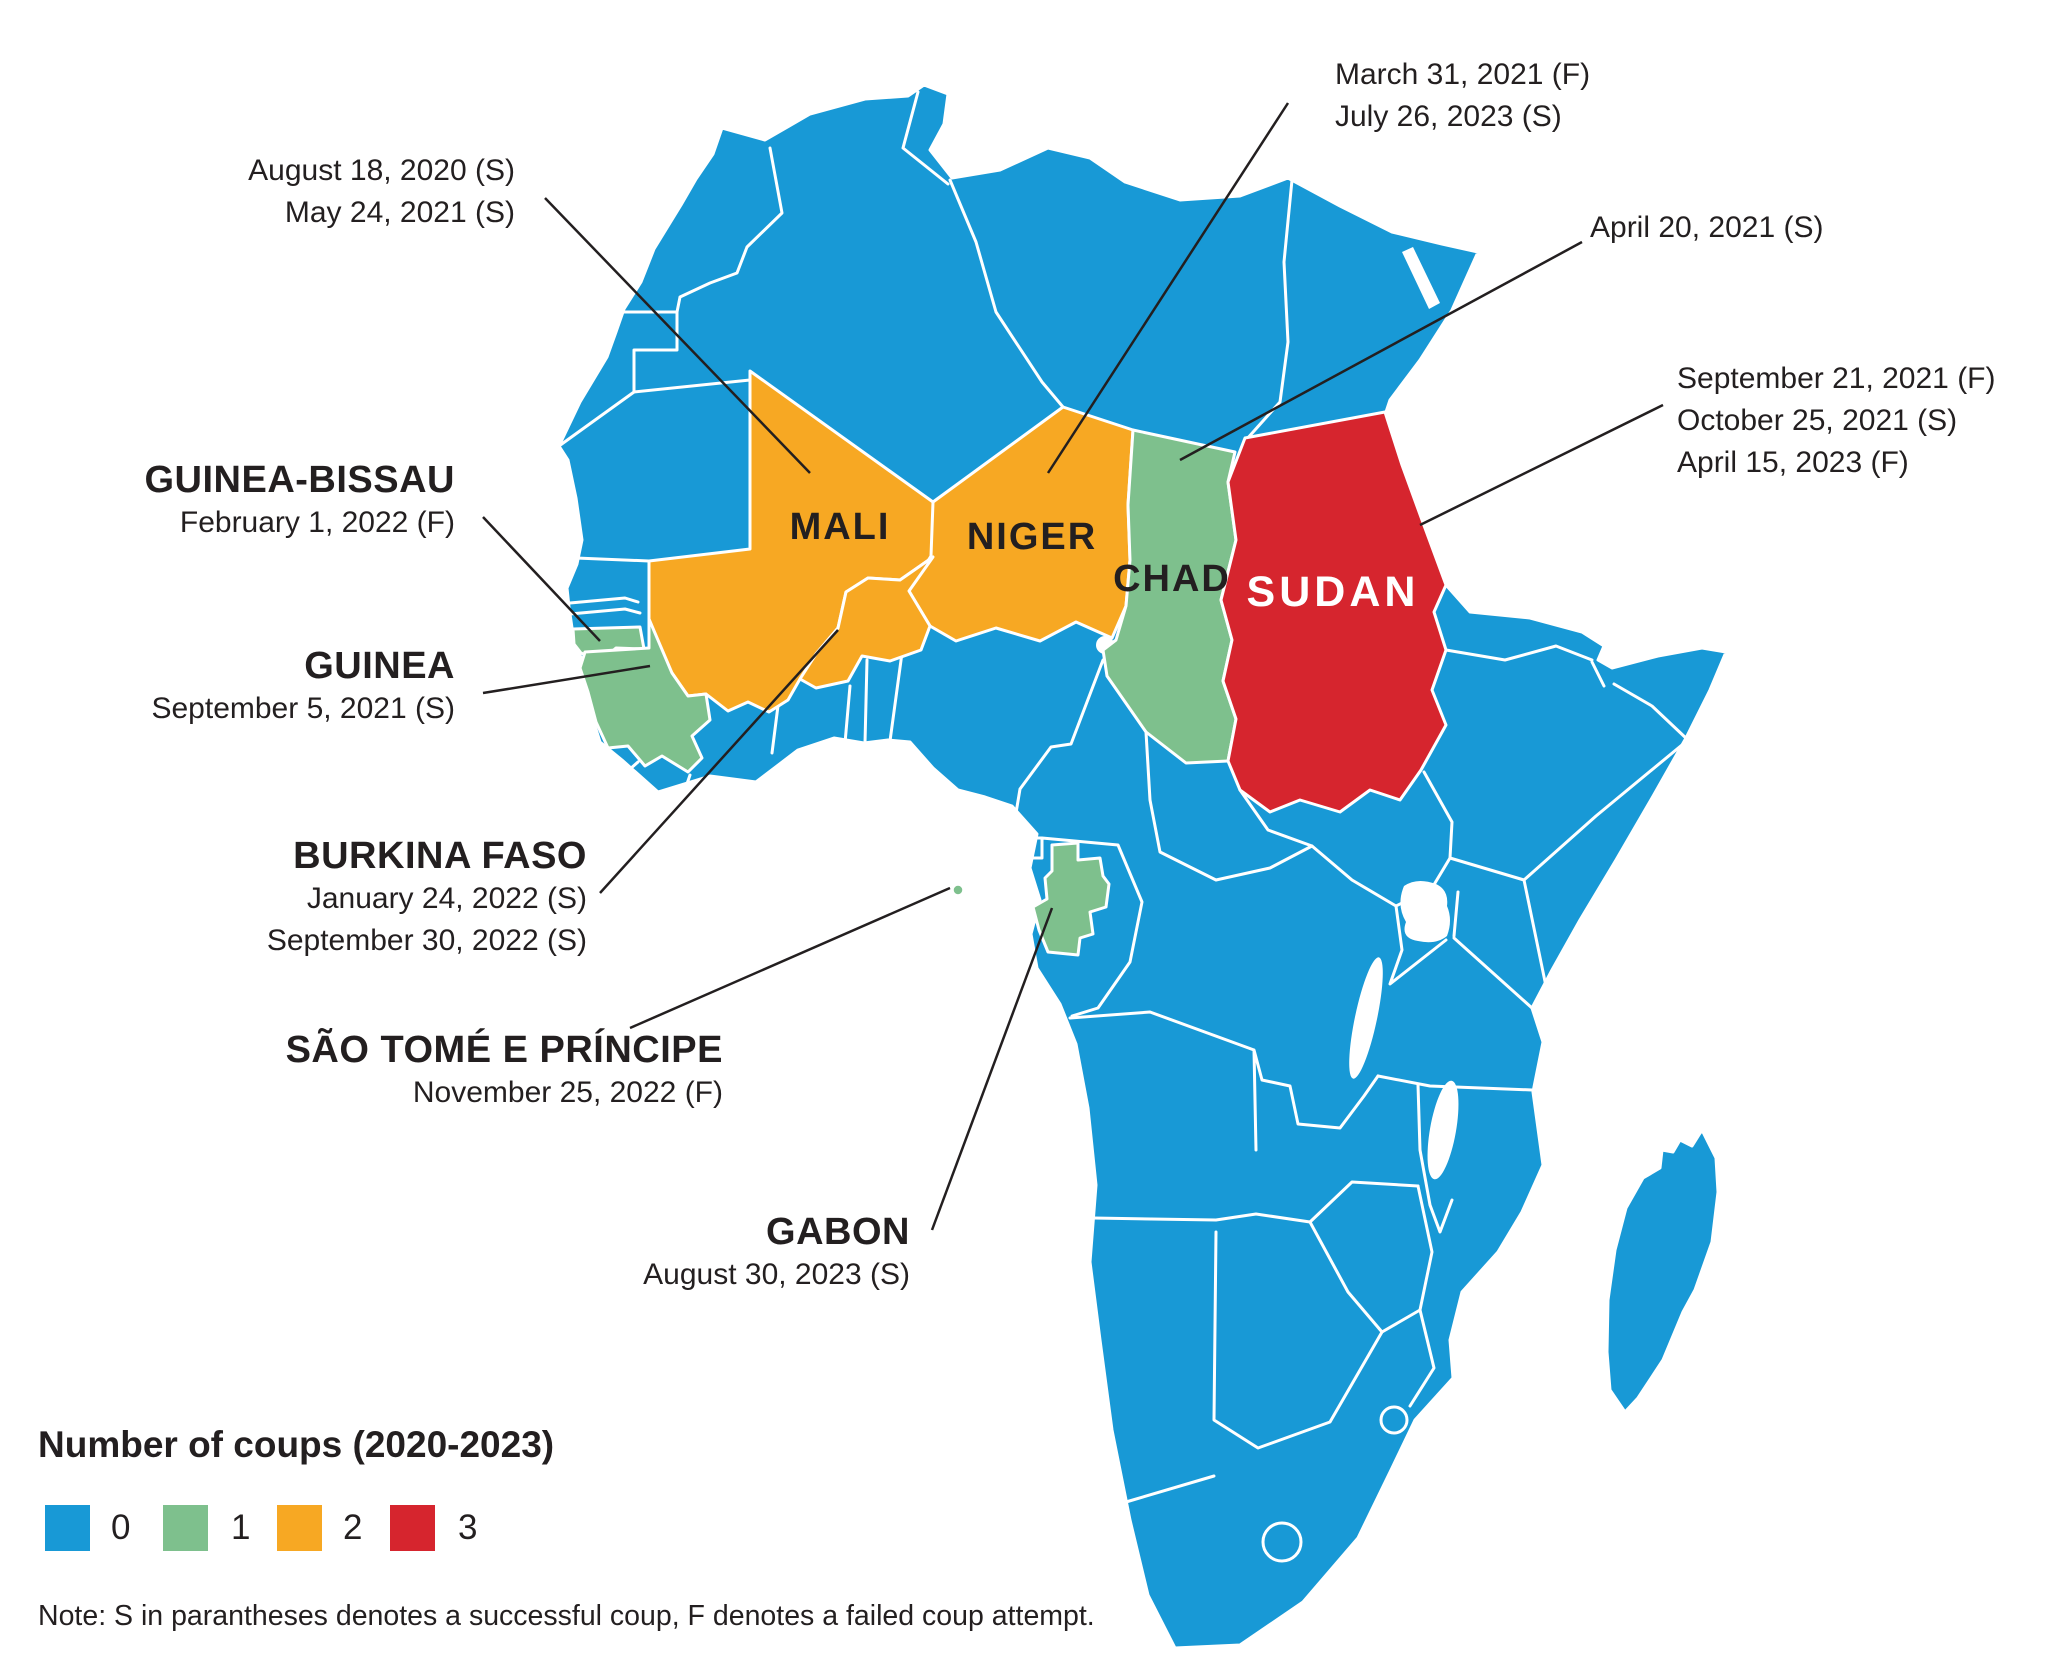 The height and width of the screenshot is (1672, 2048). I want to click on country-sudan, so click(1333, 612).